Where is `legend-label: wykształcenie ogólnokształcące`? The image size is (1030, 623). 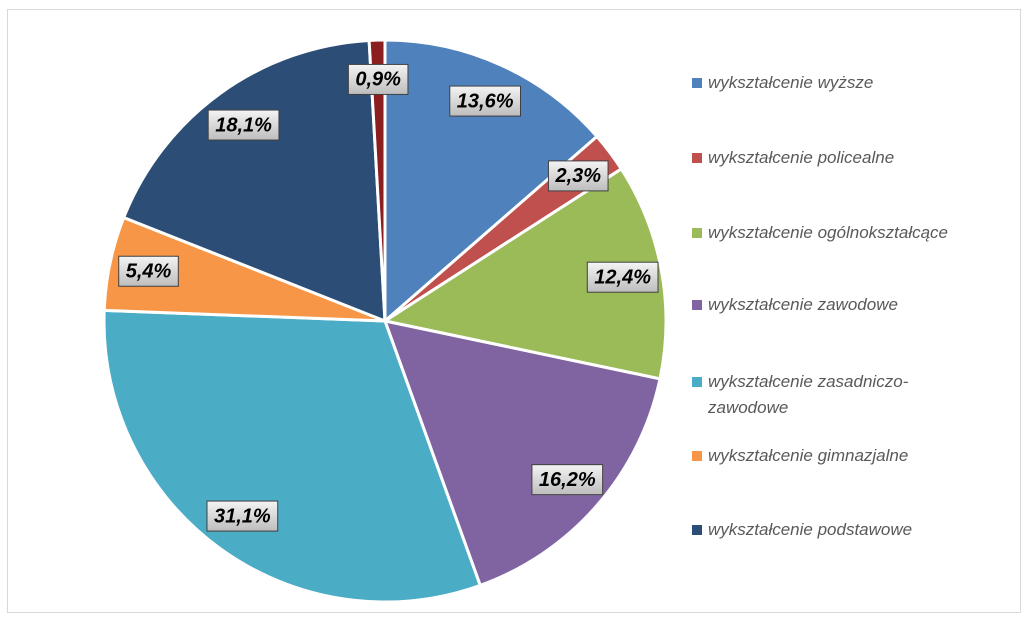
legend-label: wykształcenie ogólnokształcące is located at coordinates (828, 232).